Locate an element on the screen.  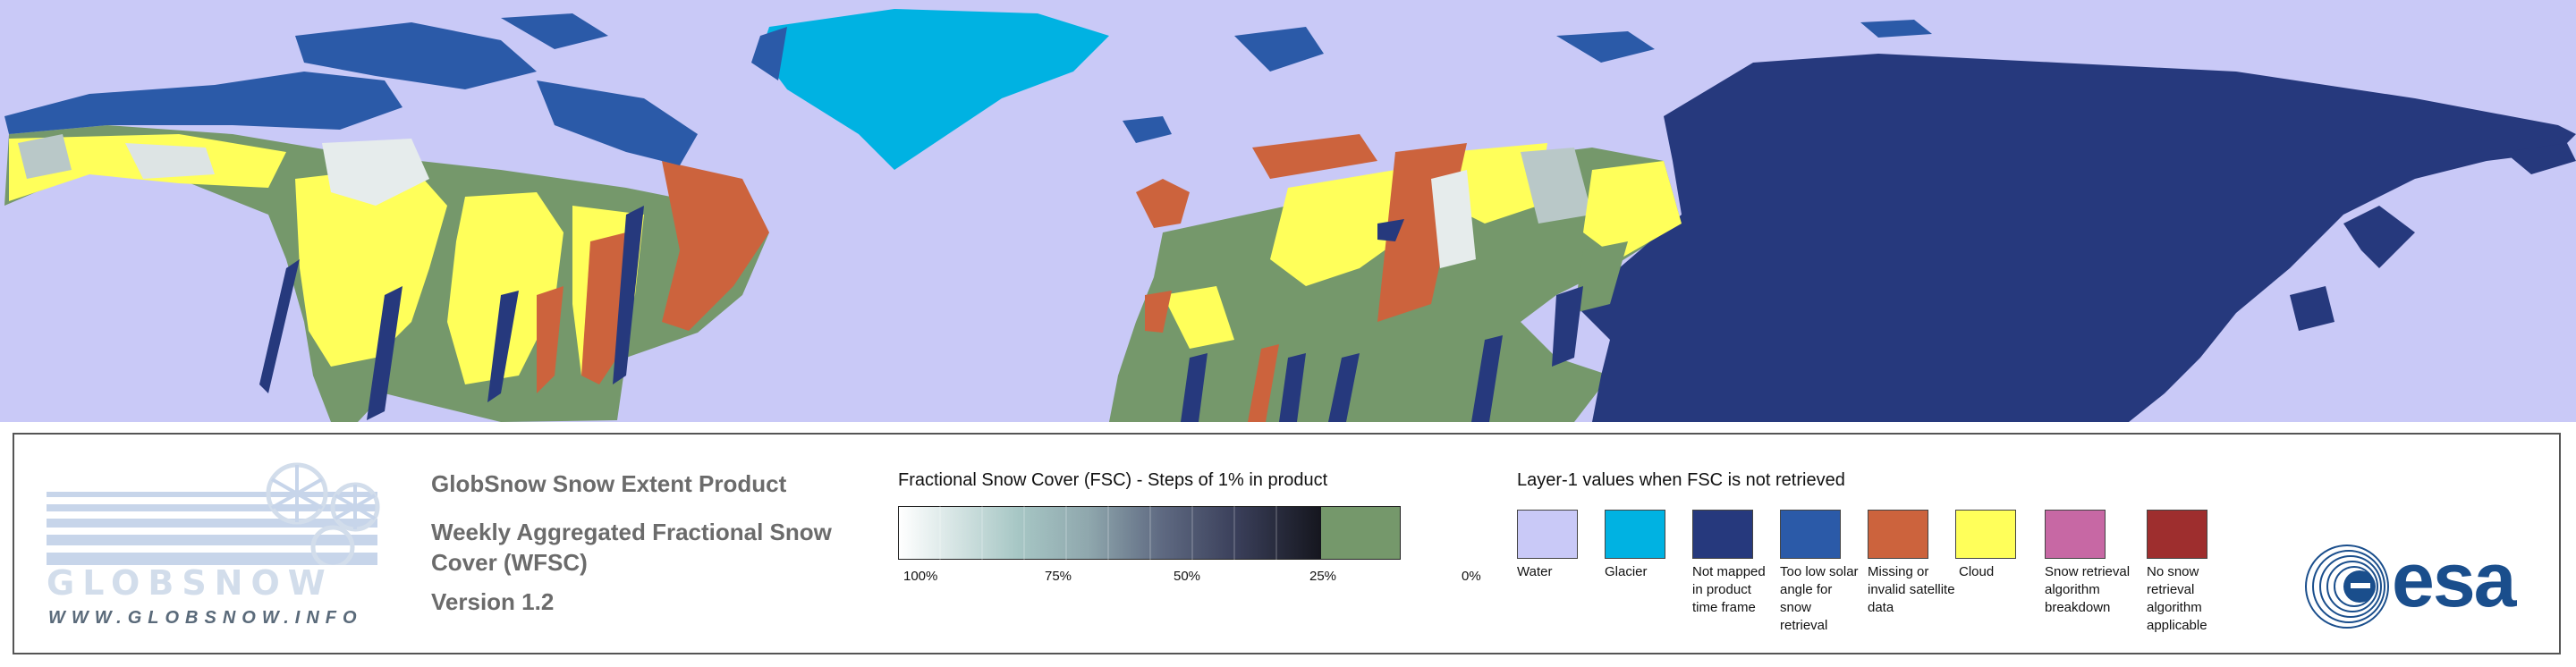
fsc-tick-75: 75% is located at coordinates (1058, 576).